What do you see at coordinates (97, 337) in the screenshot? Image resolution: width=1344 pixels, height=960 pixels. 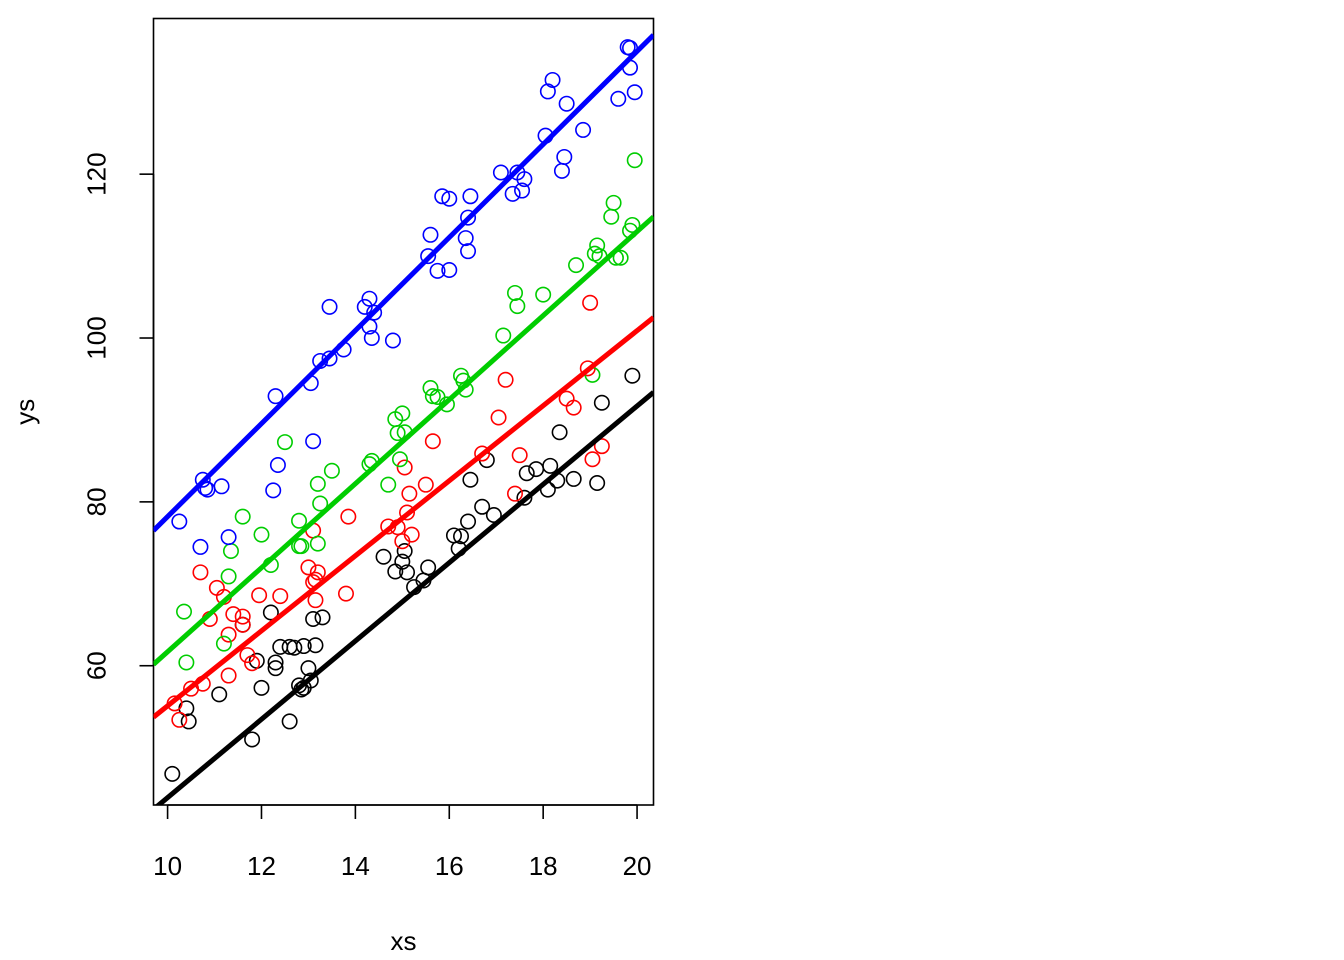 I see `y-tick-label: 100` at bounding box center [97, 337].